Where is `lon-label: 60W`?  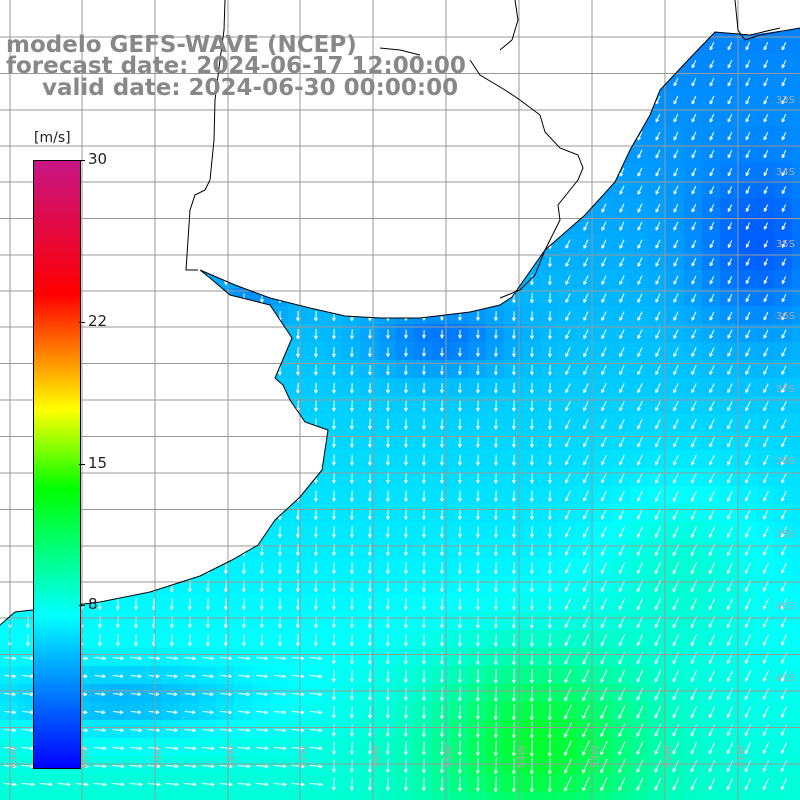
lon-label: 60W is located at coordinates (85, 756).